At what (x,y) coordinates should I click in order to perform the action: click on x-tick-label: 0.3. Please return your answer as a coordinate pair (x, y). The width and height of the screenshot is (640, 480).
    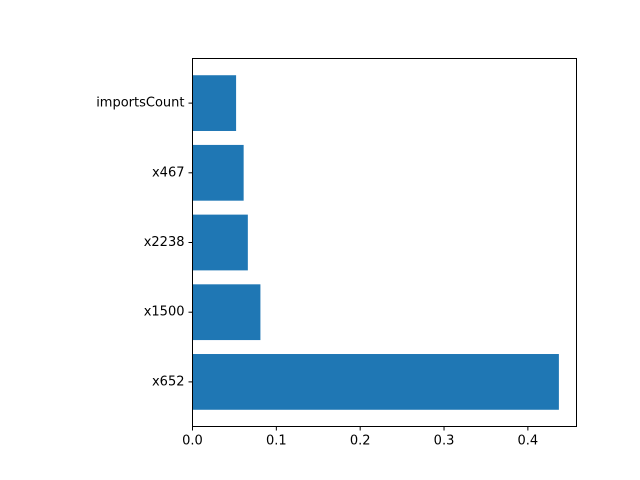
    Looking at the image, I should click on (444, 441).